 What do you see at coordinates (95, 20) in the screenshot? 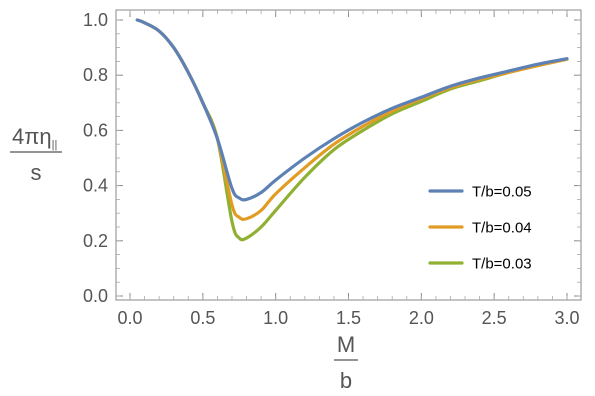
I see `y-tick-label: 1.0` at bounding box center [95, 20].